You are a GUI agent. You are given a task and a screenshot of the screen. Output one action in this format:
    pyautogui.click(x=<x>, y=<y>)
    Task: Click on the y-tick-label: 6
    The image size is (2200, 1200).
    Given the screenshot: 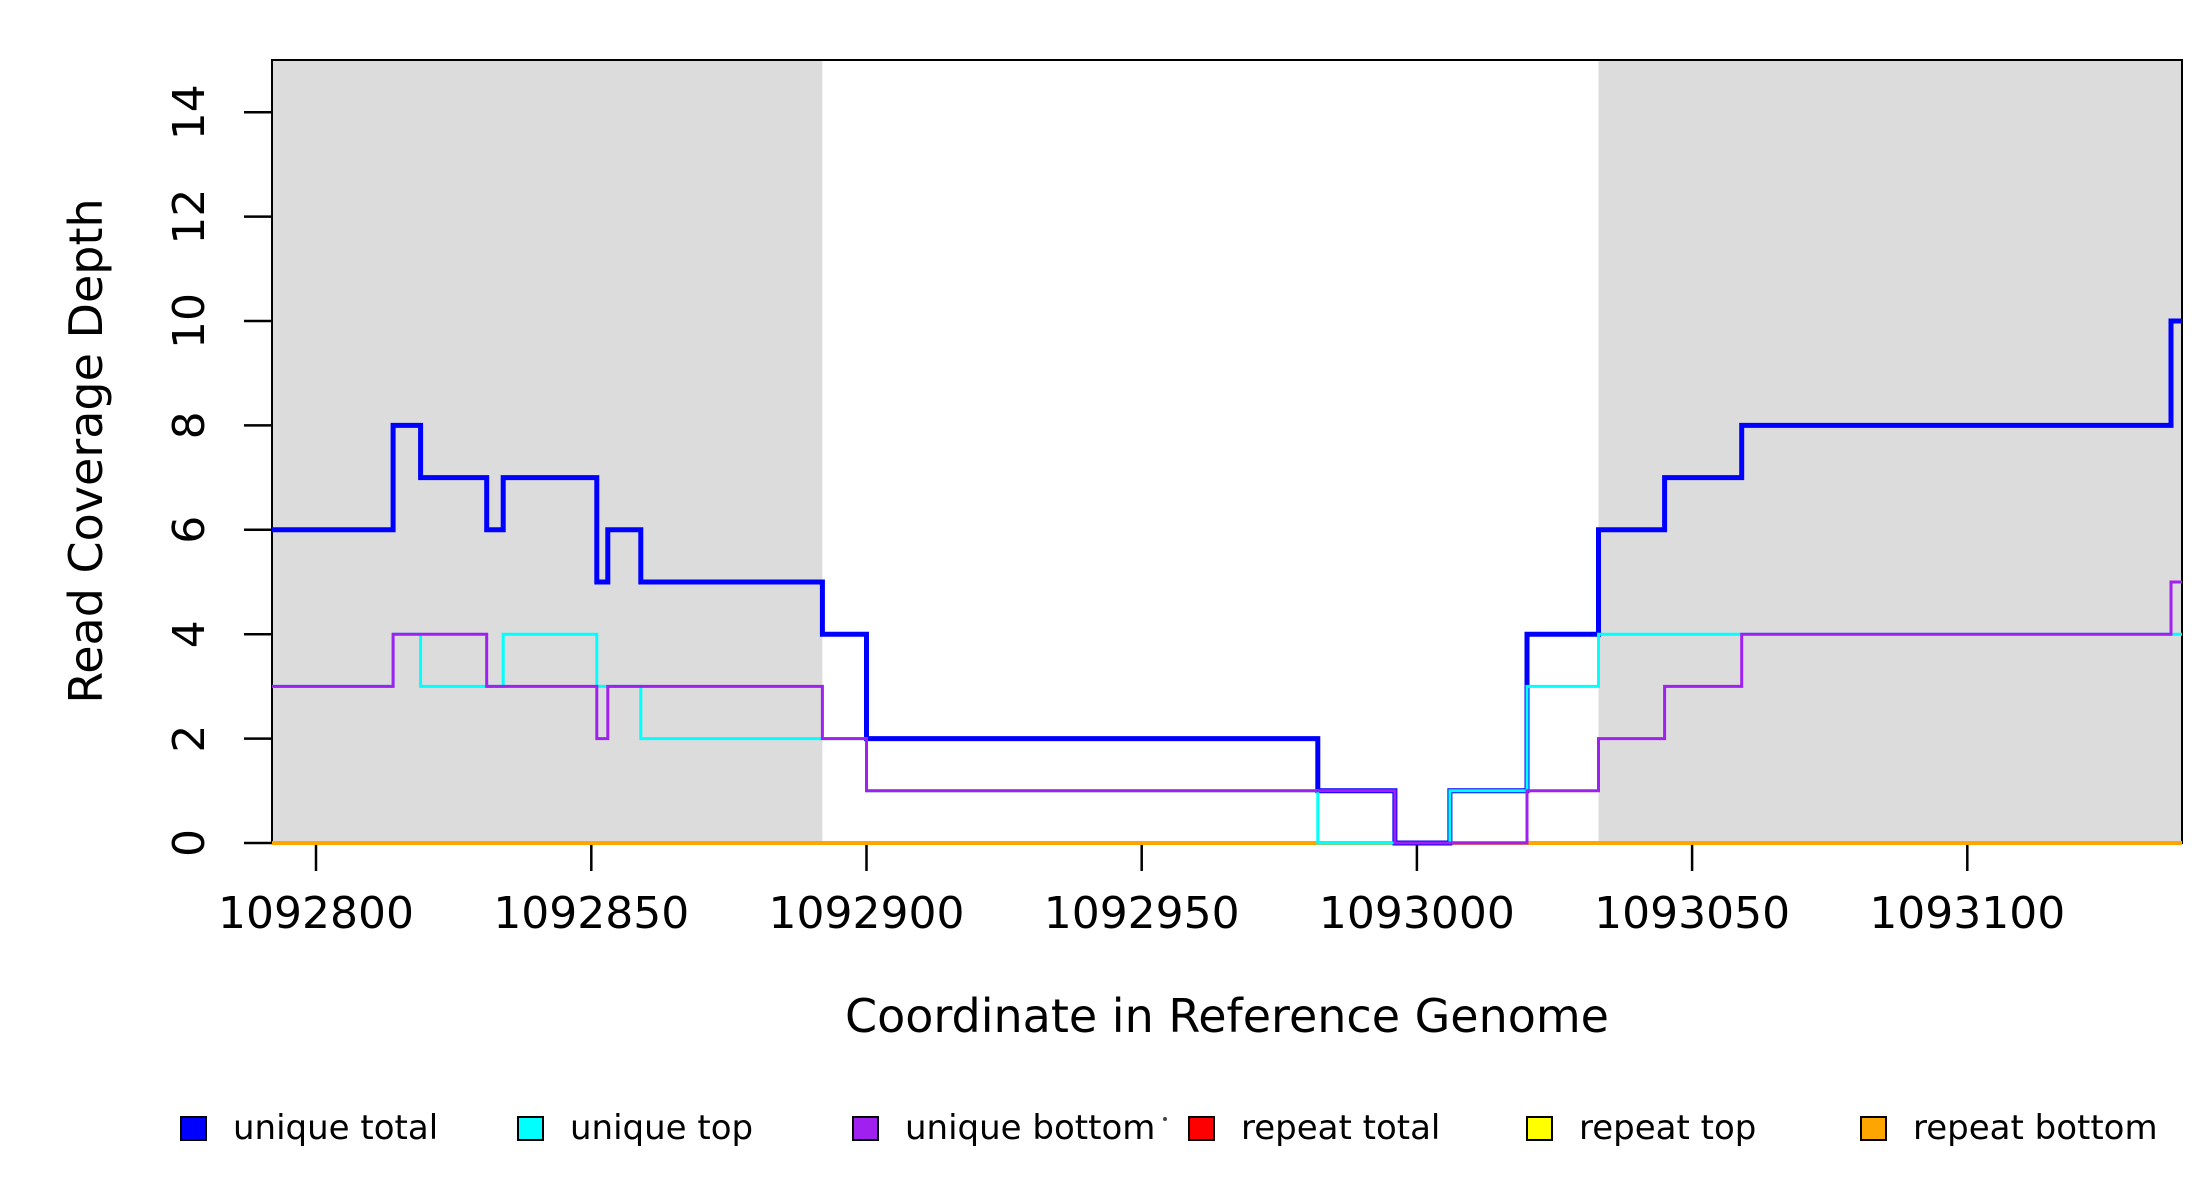 What is the action you would take?
    pyautogui.click(x=189, y=530)
    